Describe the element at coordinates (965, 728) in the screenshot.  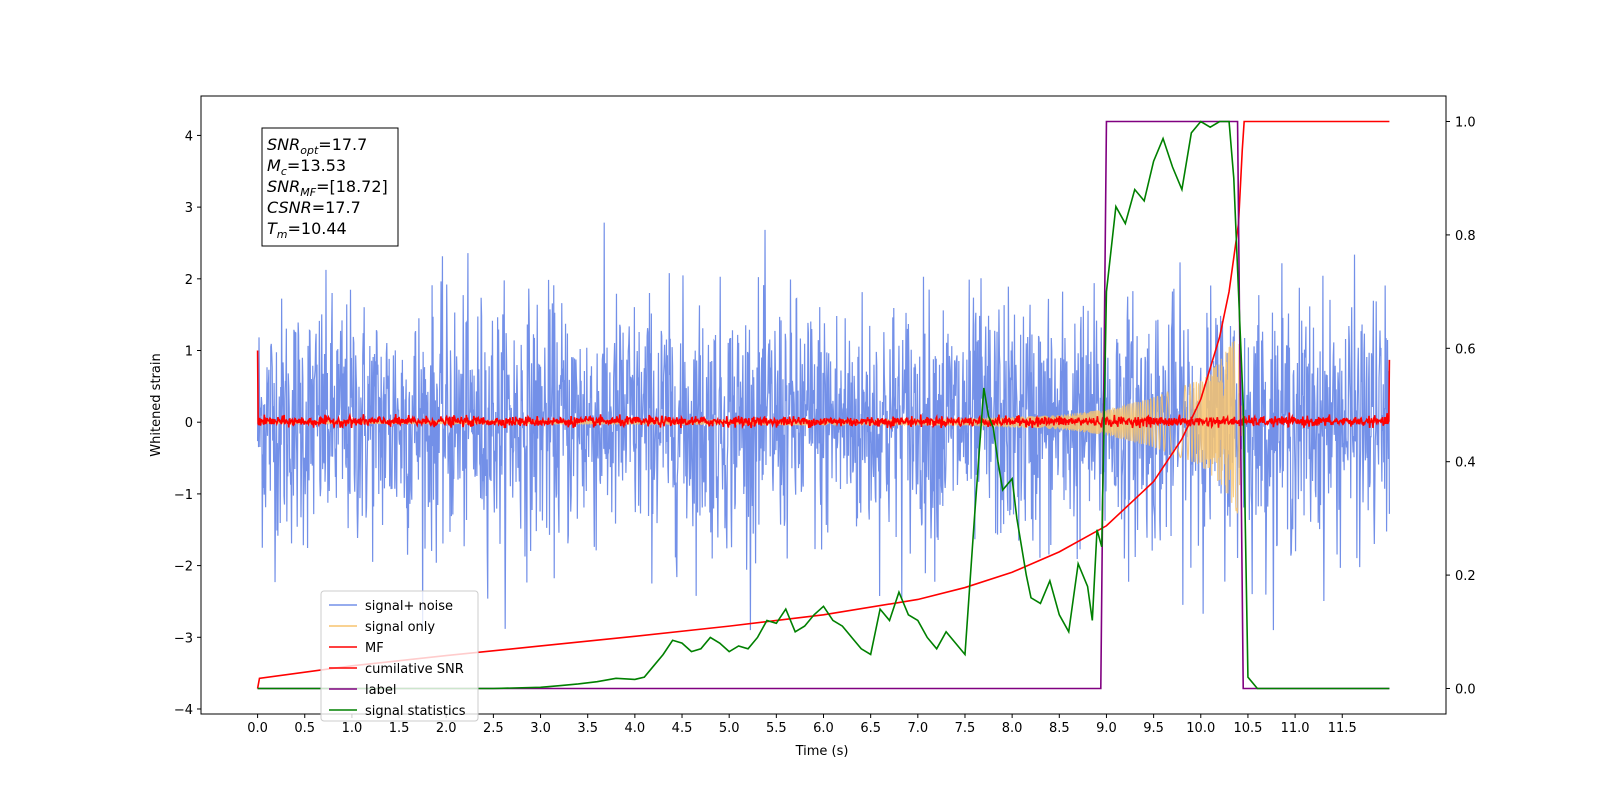
I see `x-tick-label: 7.5` at that location.